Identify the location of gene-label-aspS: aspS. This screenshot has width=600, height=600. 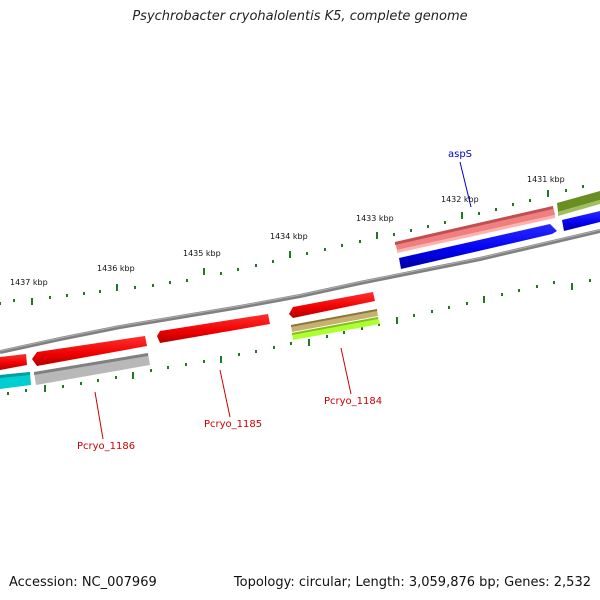
(460, 154).